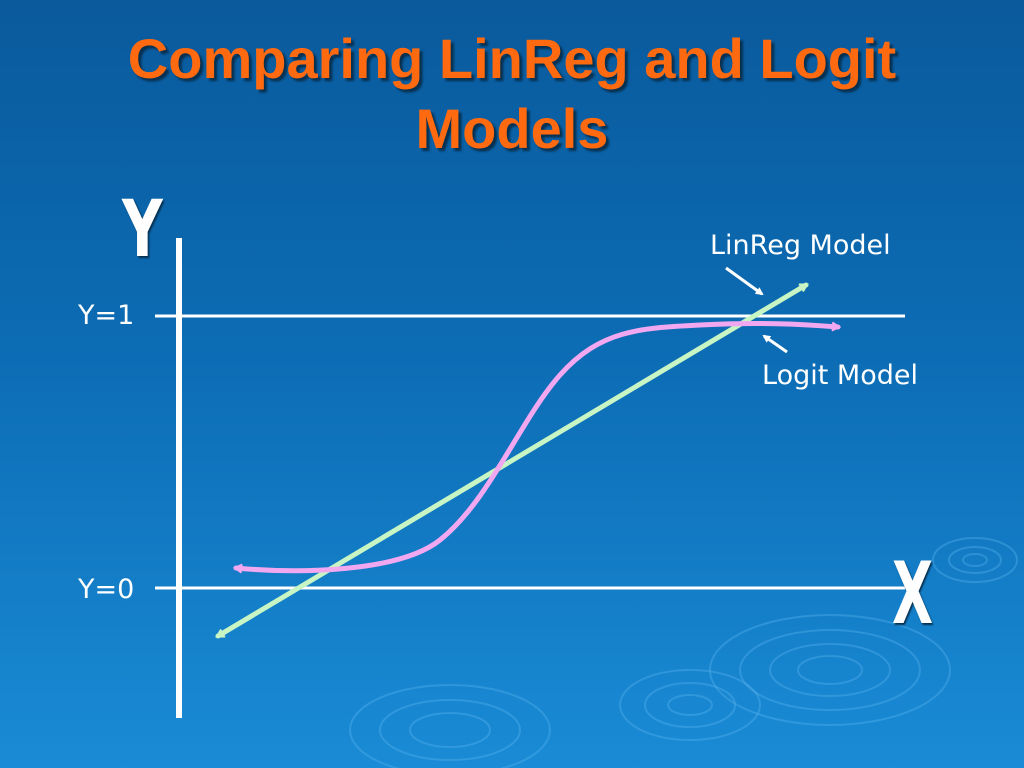 The image size is (1024, 768). What do you see at coordinates (142, 230) in the screenshot?
I see `y-axis-letter: Y` at bounding box center [142, 230].